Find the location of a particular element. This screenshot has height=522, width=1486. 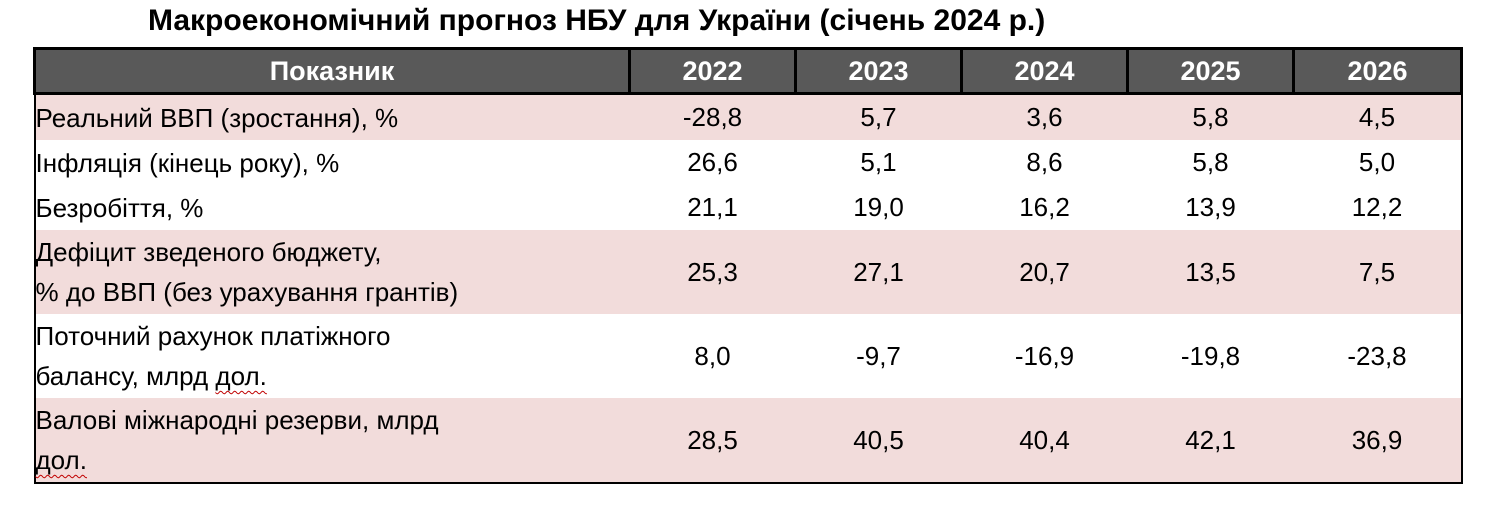

cell-value: -23,8 is located at coordinates (1377, 356).